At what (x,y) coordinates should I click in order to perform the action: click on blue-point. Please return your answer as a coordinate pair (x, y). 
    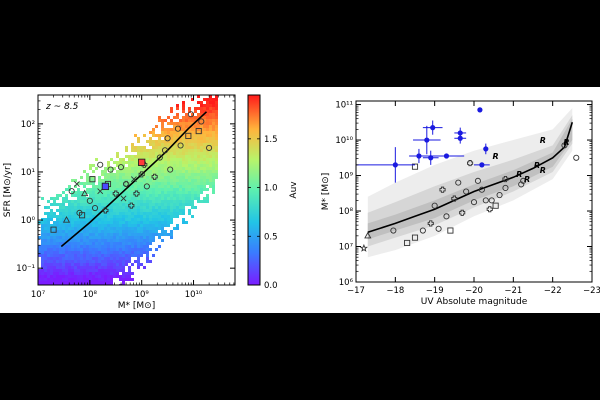
    Looking at the image, I should click on (486, 149).